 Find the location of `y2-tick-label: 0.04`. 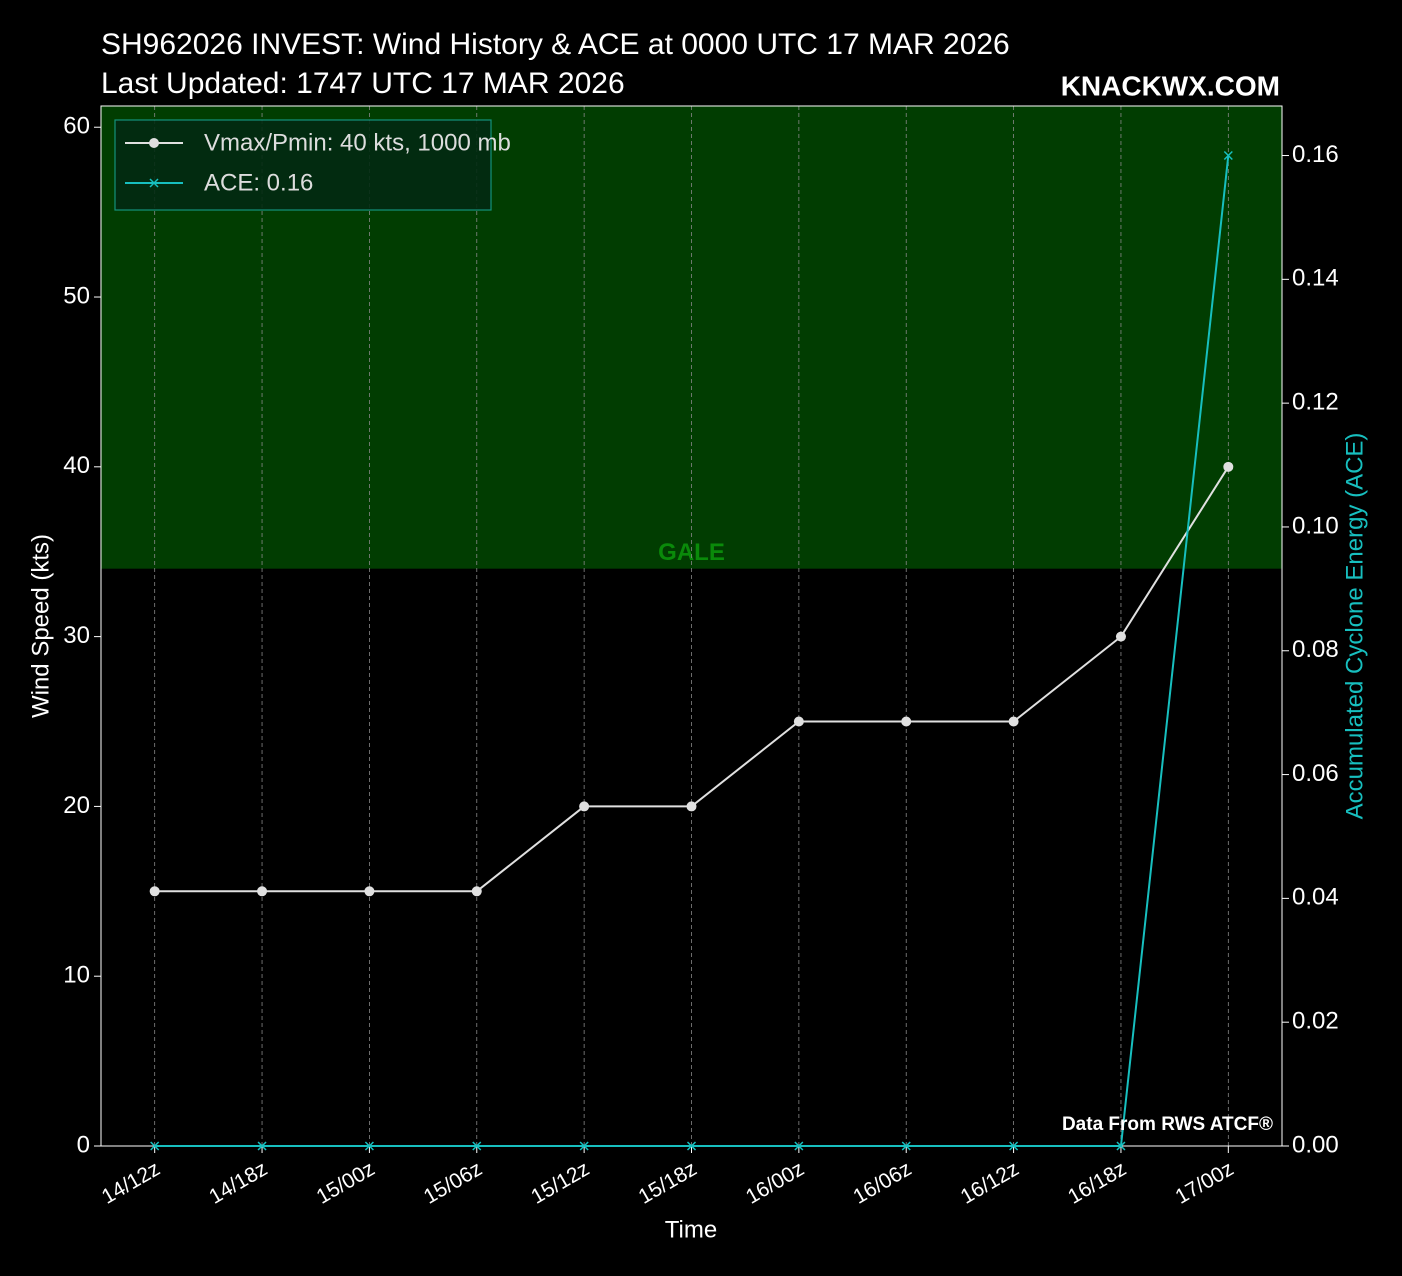

y2-tick-label: 0.04 is located at coordinates (1315, 897).